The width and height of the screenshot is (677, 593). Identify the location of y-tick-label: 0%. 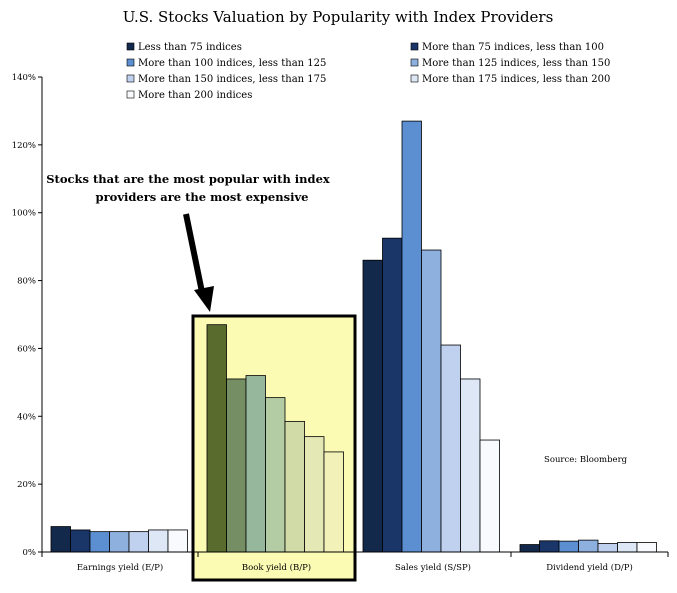
(30, 553).